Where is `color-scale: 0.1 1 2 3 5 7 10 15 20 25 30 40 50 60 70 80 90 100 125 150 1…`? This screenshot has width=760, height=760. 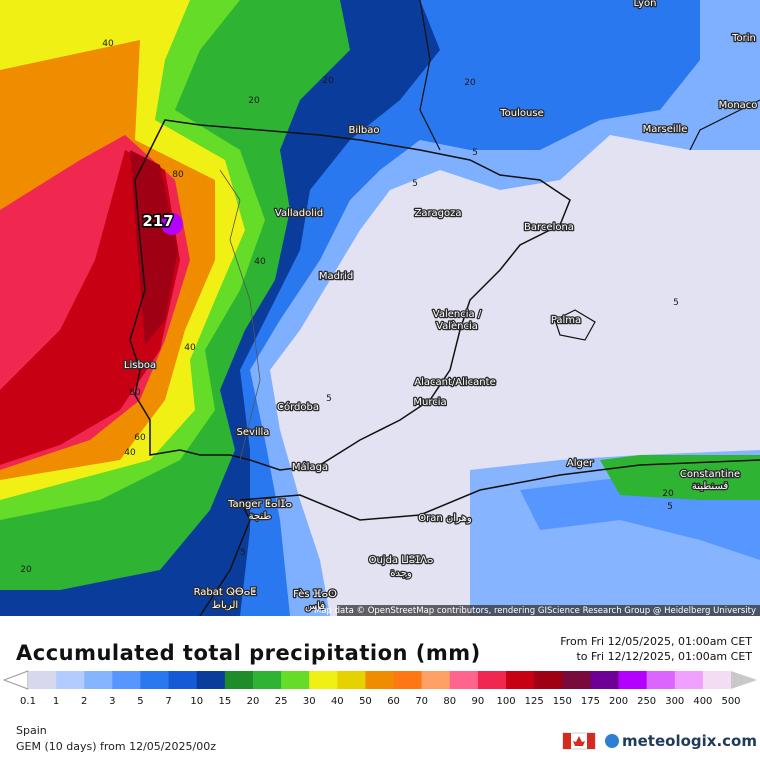
color-scale: 0.1 1 2 3 5 7 10 15 20 25 30 40 50 60 70 80 90 100 125 150 1… is located at coordinates (379, 688).